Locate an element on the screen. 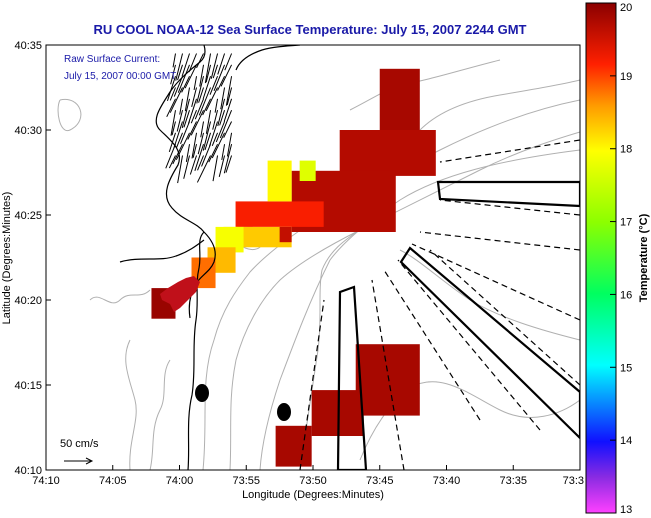 This screenshot has height=518, width=651. colorbar-tick-label: 14 is located at coordinates (626, 441).